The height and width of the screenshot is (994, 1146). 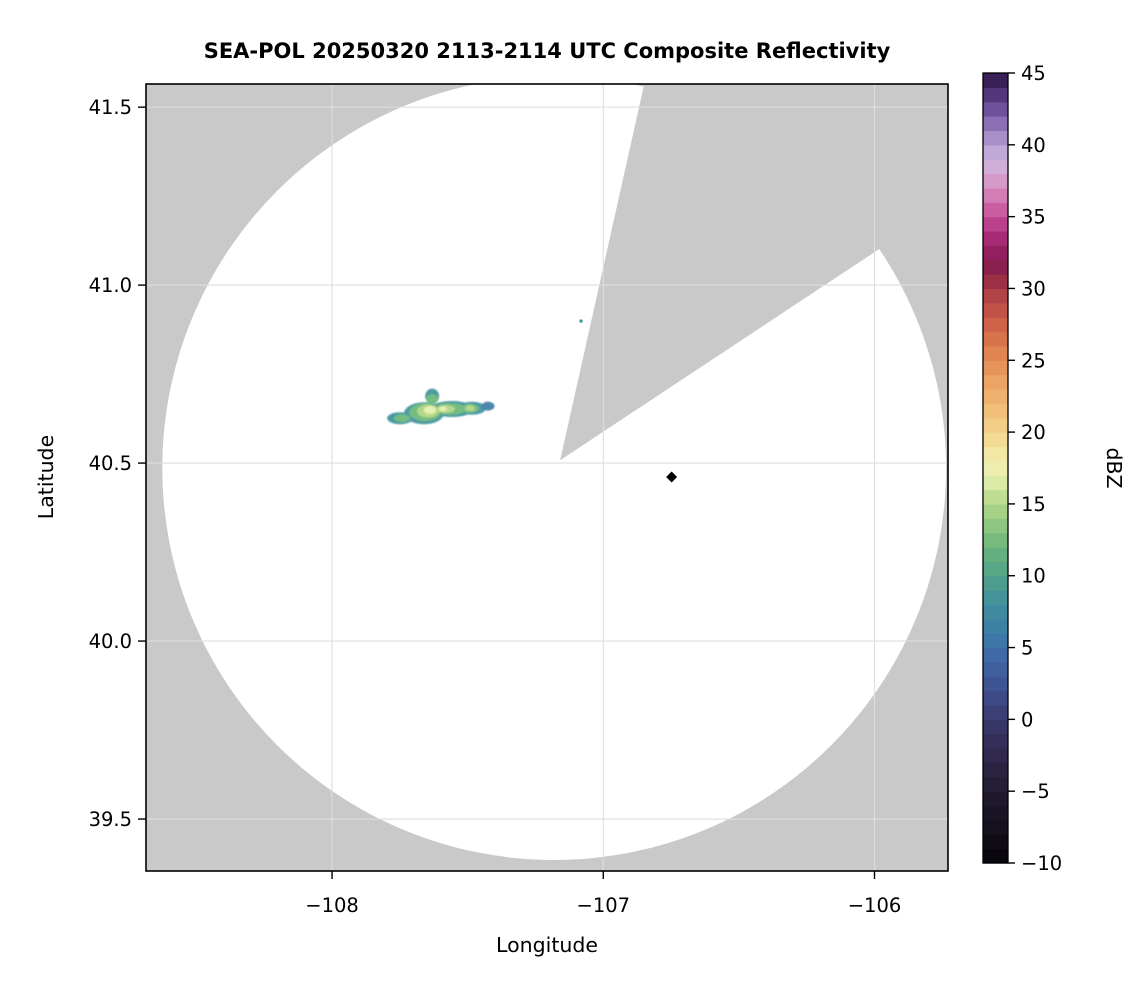 What do you see at coordinates (547, 945) in the screenshot?
I see `x-axis-label: Longitude` at bounding box center [547, 945].